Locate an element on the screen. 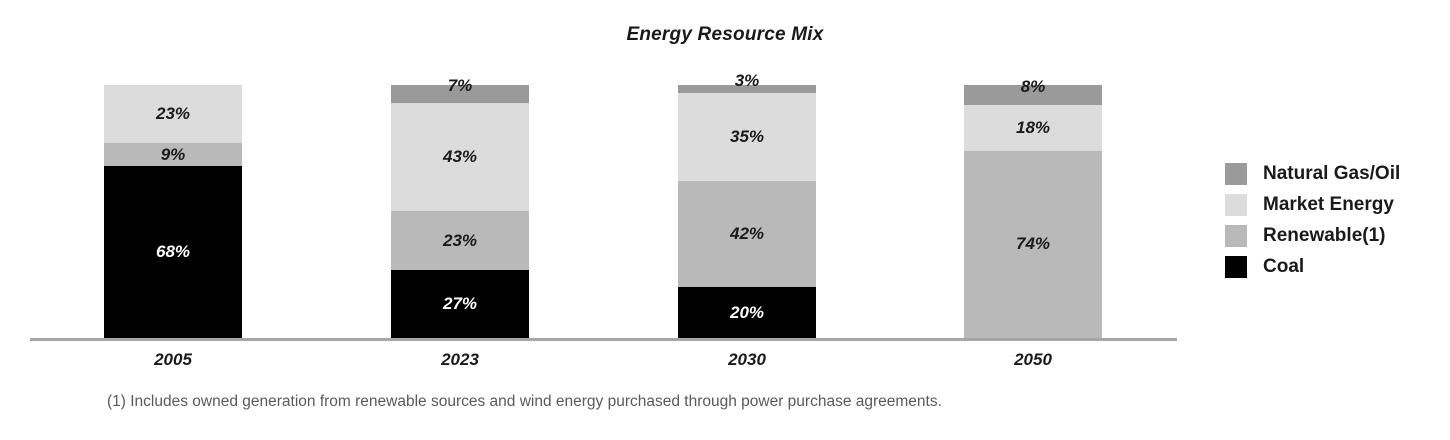 The width and height of the screenshot is (1450, 440). x-axis-label: 2050 is located at coordinates (1033, 359).